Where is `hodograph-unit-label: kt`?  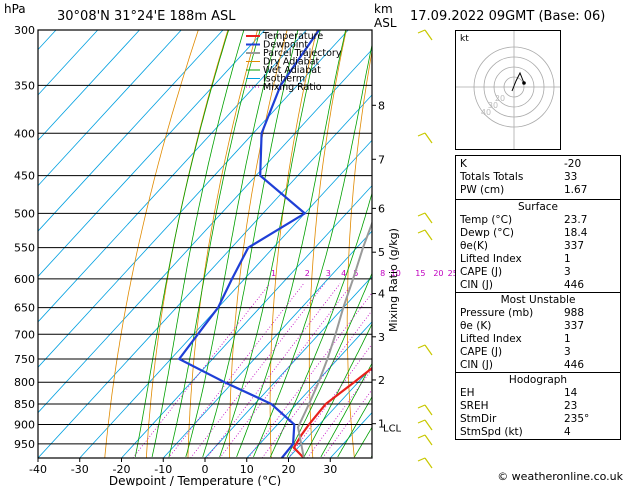
hodograph-unit-label: kt is located at coordinates (464, 39).